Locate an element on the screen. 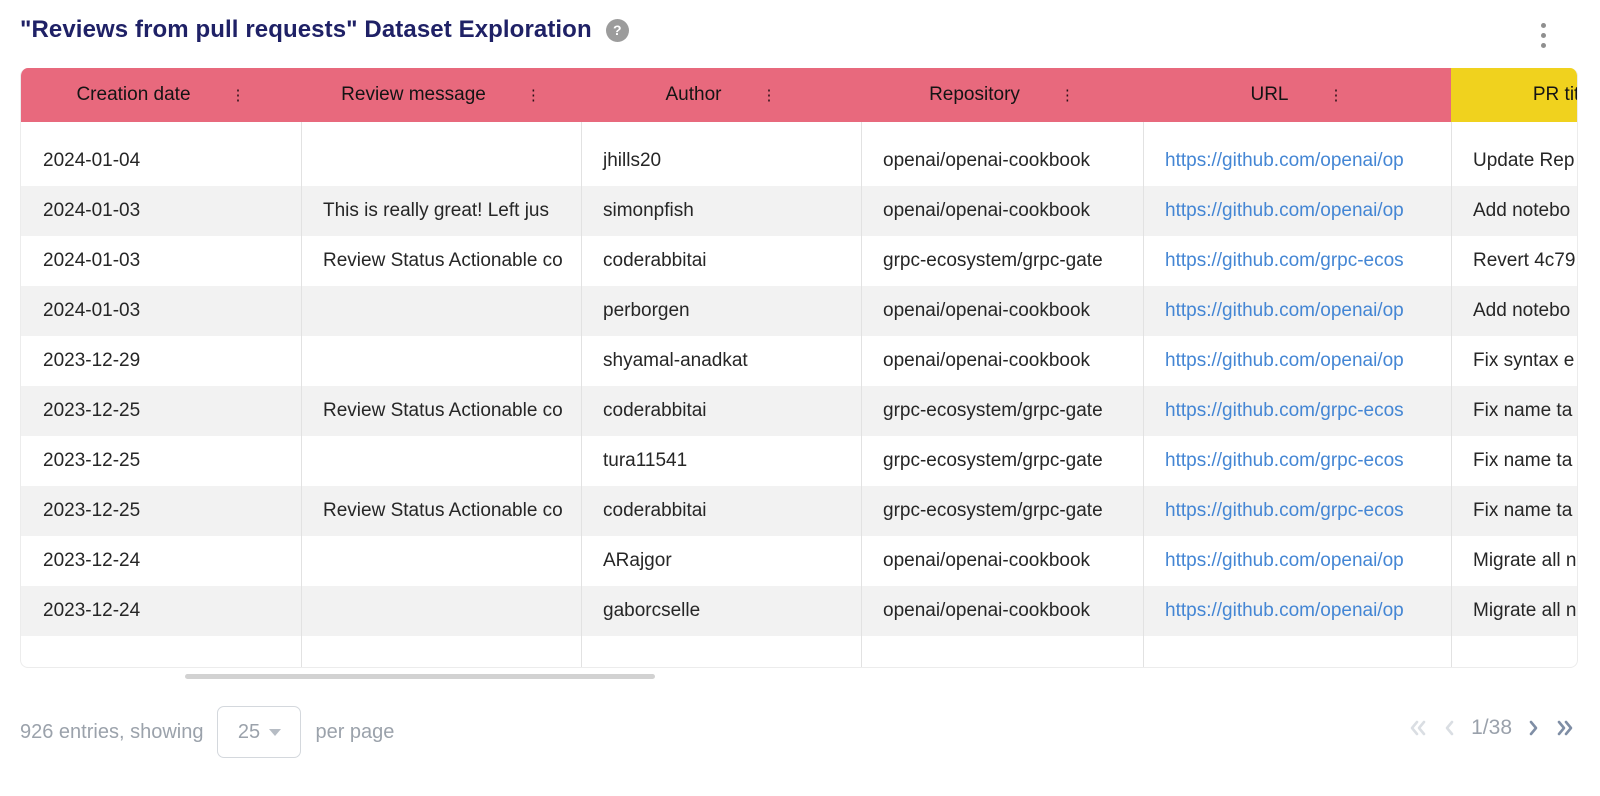 This screenshot has height=796, width=1600. column-header-label: Repository is located at coordinates (974, 94).